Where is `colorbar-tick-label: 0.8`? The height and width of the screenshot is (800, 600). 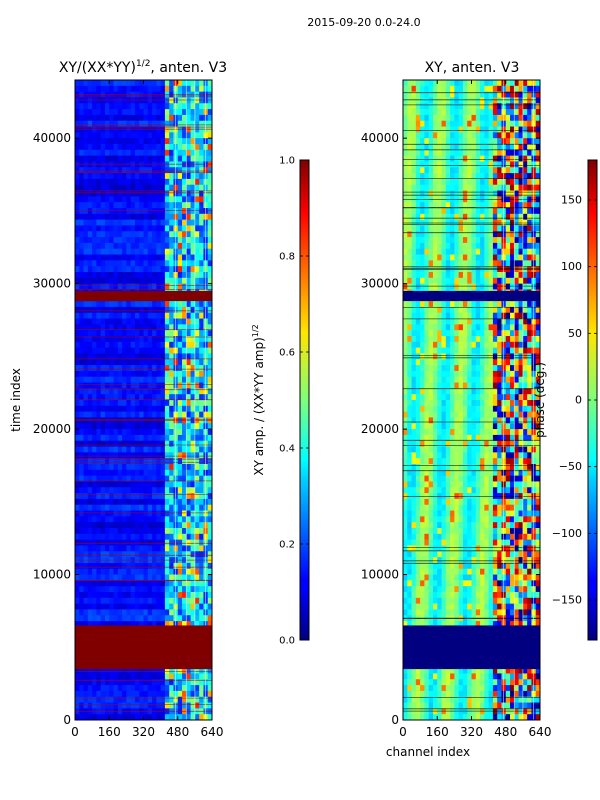 colorbar-tick-label: 0.8 is located at coordinates (287, 257).